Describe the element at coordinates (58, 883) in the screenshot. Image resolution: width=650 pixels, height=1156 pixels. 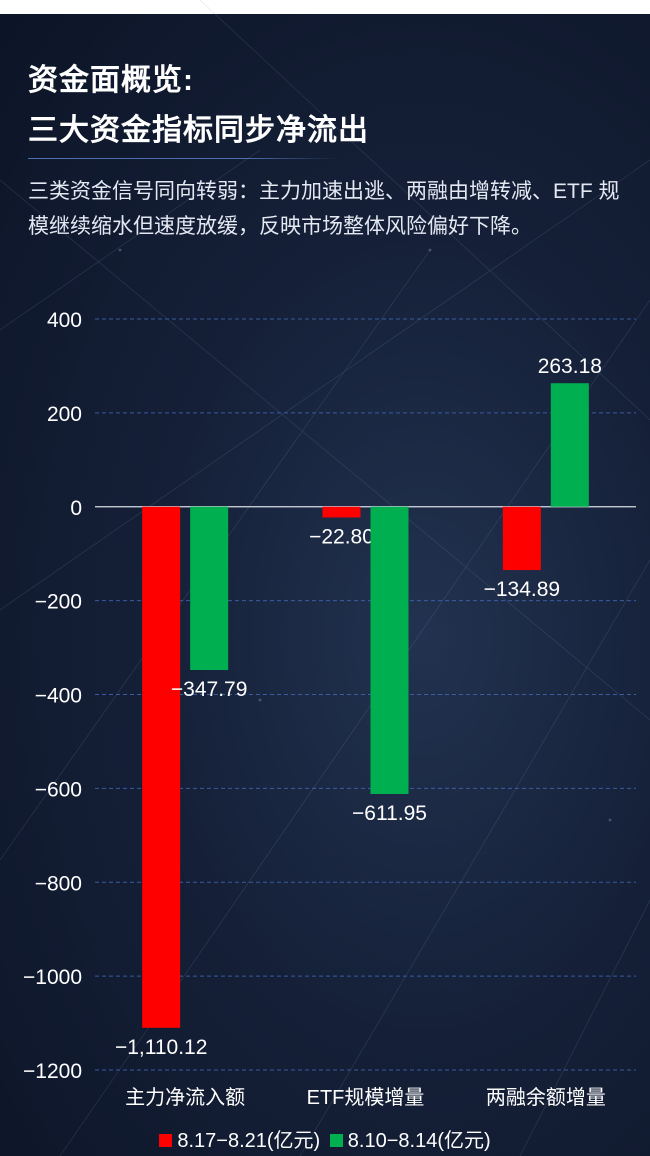
I see `y-tick-label-6: −800` at that location.